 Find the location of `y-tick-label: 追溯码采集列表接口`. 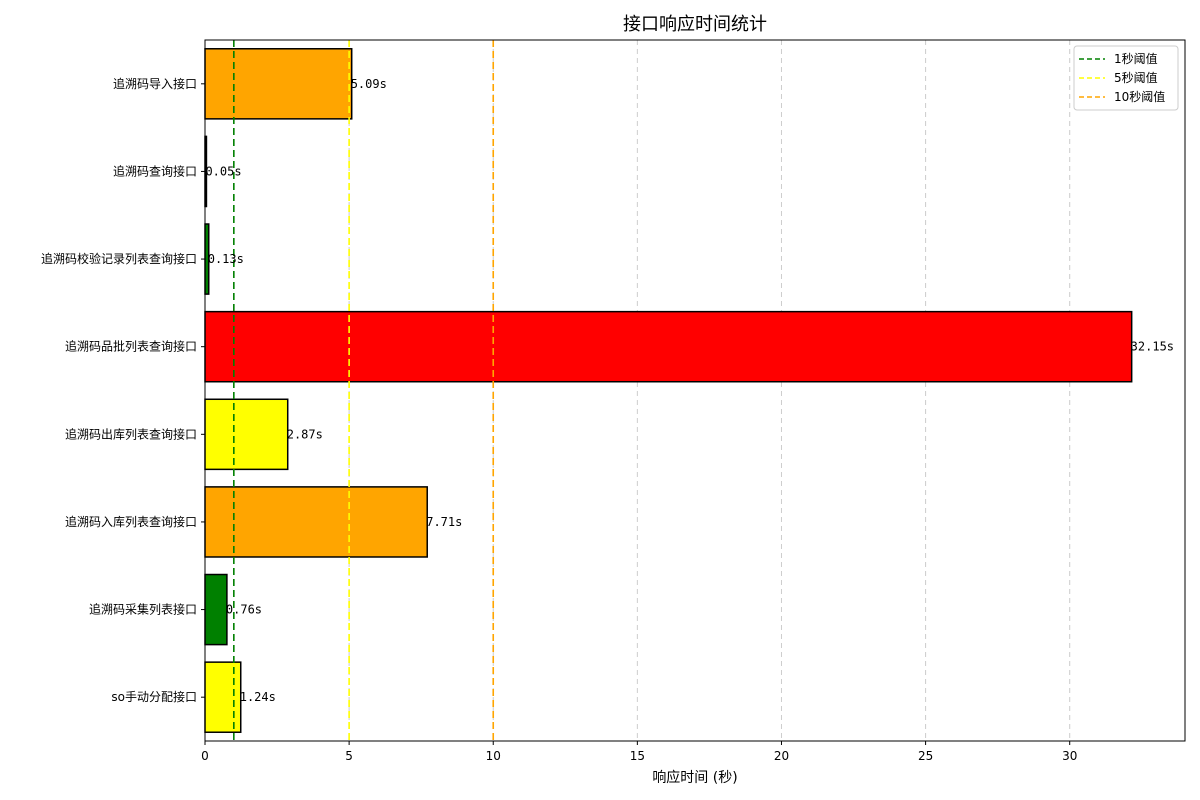

y-tick-label: 追溯码采集列表接口 is located at coordinates (143, 609).